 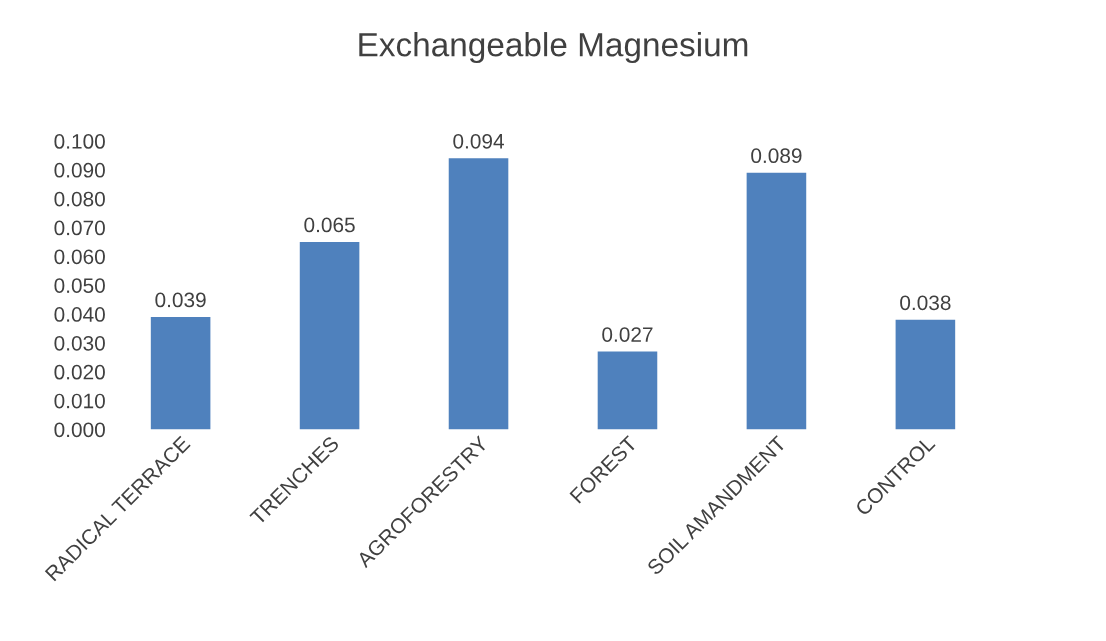 I want to click on y-tick-label: 0.090, so click(x=79, y=170).